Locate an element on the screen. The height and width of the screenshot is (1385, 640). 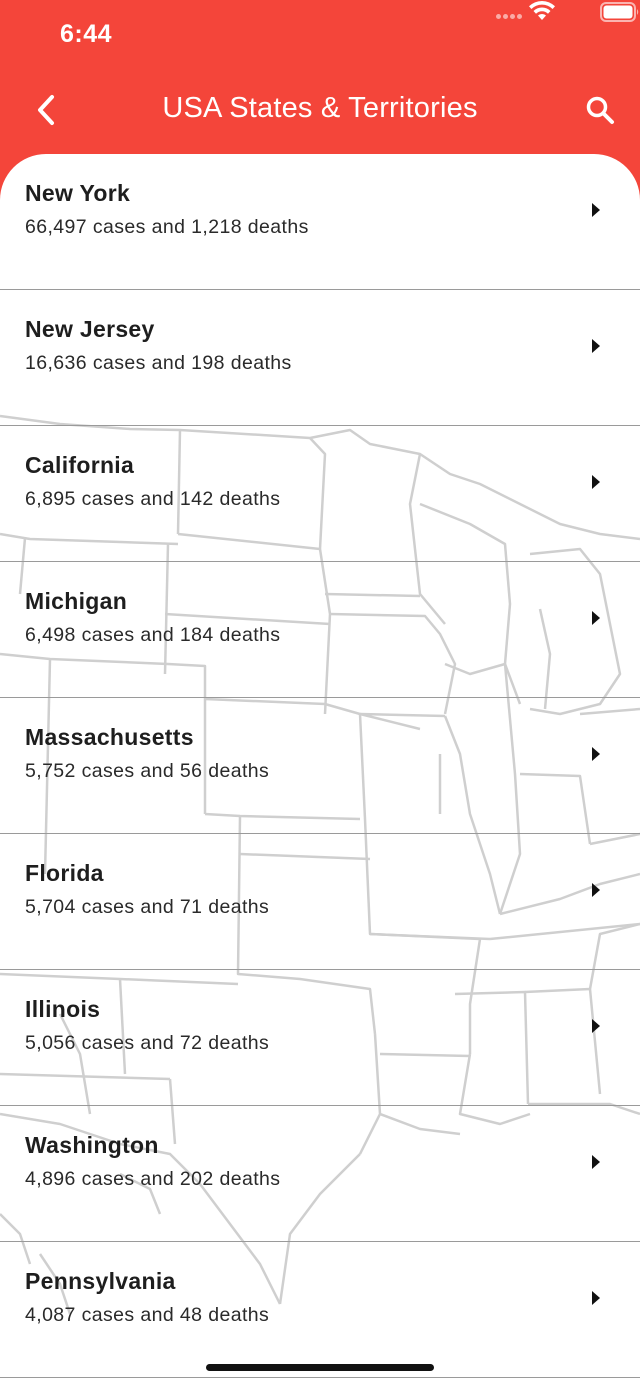
list-item: Illinois 5,056 cases and 72 deaths is located at coordinates (320, 1038).